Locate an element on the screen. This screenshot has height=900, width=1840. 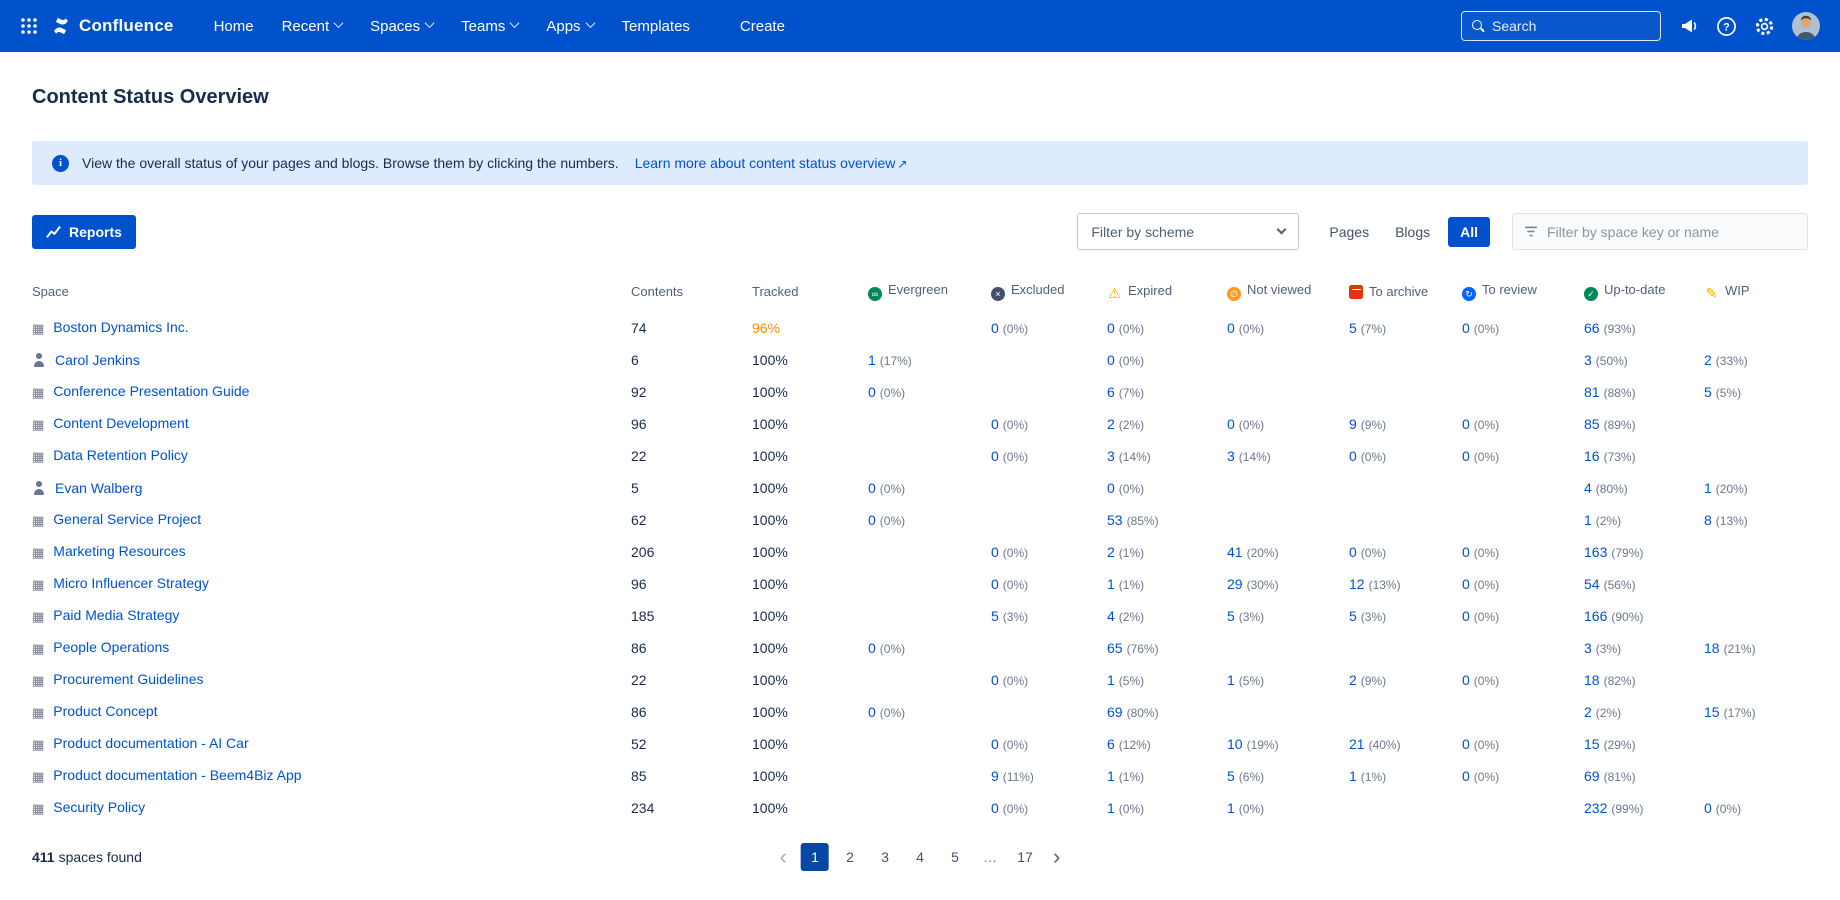
next-page-button: › is located at coordinates (1057, 856).